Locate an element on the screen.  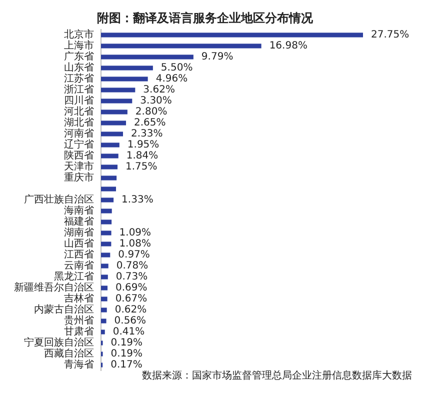
annotation: 数据来源：国家市场监督管理总局企业注册信息数据库大数据 is located at coordinates (277, 376).